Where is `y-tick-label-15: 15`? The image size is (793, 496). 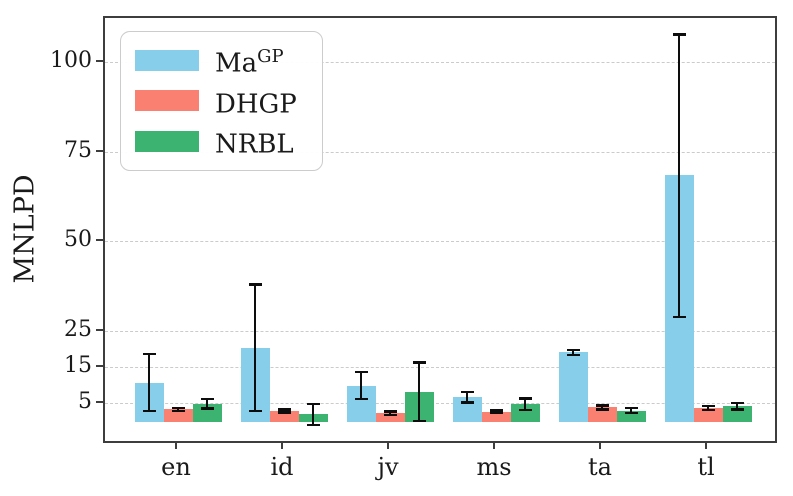 y-tick-label-15: 15 is located at coordinates (78, 365).